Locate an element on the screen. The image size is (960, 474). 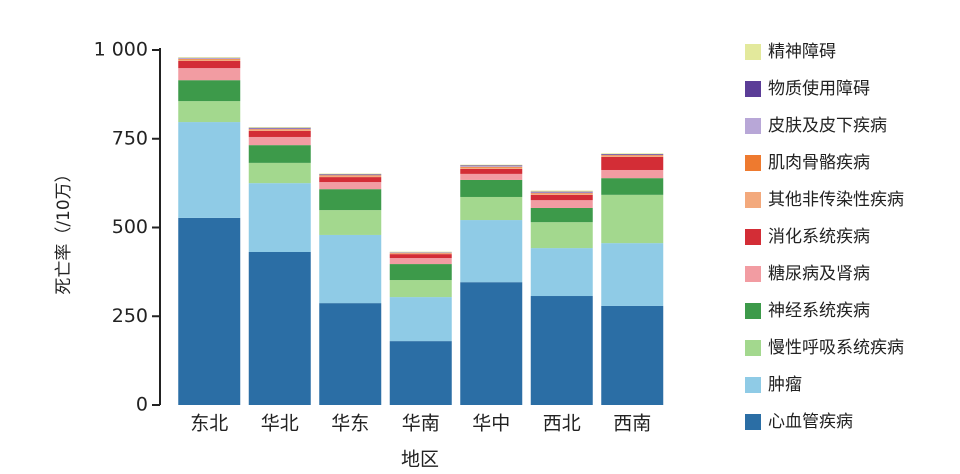
legend-label: 糖尿病及肾病 is located at coordinates (819, 274).